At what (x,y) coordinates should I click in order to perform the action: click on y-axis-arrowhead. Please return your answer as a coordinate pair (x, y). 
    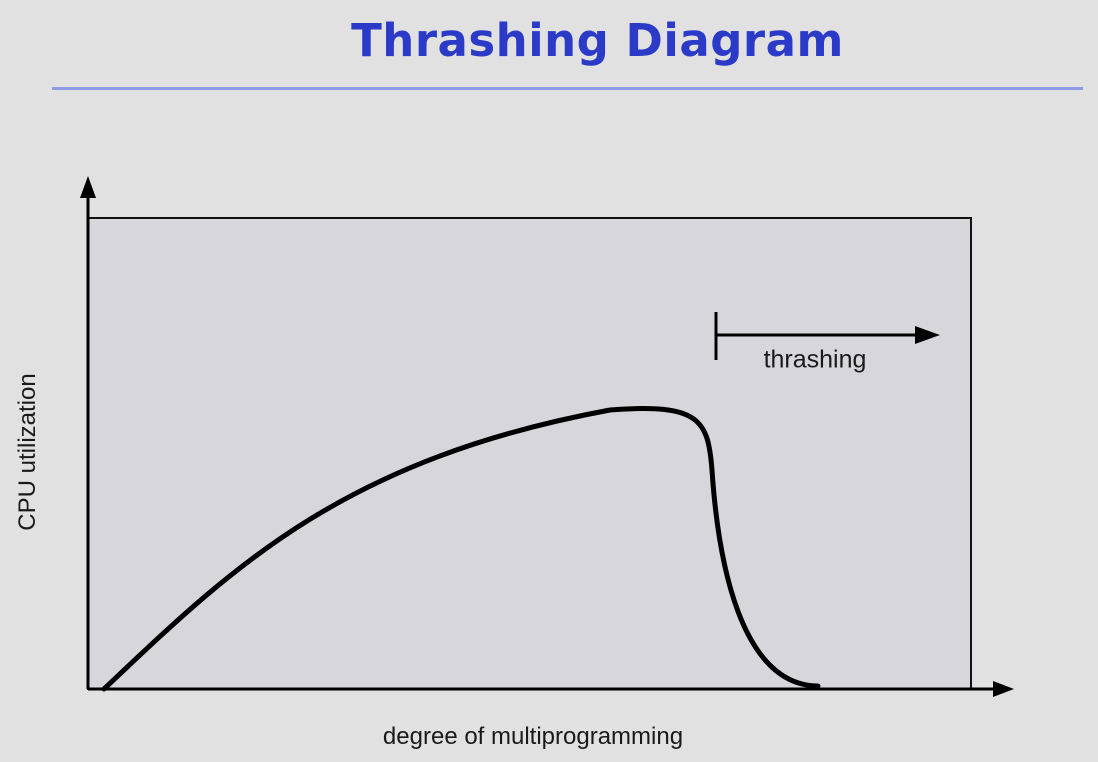
    Looking at the image, I should click on (88, 187).